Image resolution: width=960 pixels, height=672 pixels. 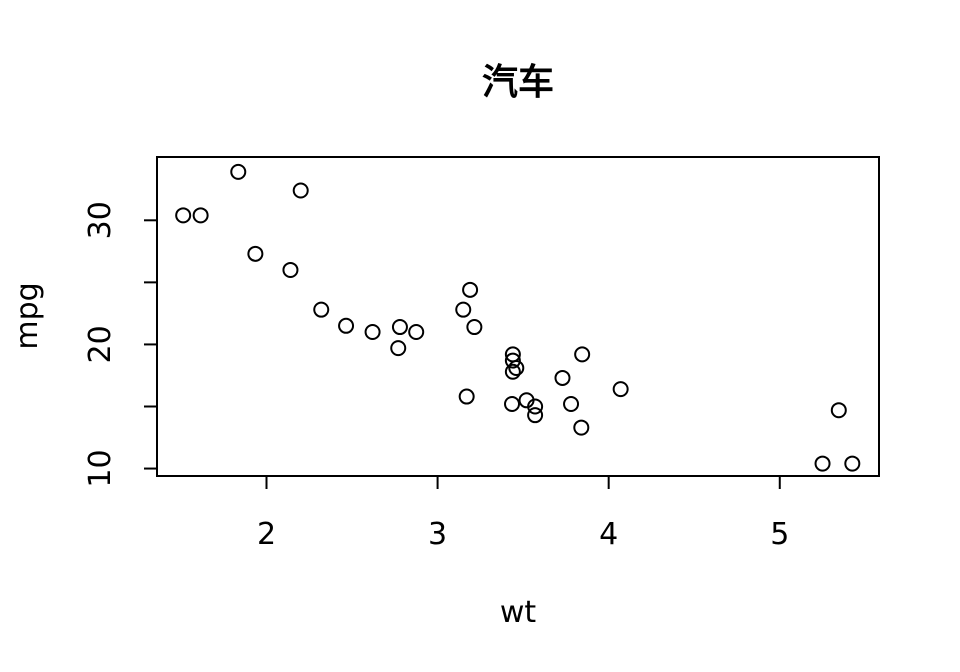 What do you see at coordinates (100, 344) in the screenshot?
I see `y-tick-label: 20` at bounding box center [100, 344].